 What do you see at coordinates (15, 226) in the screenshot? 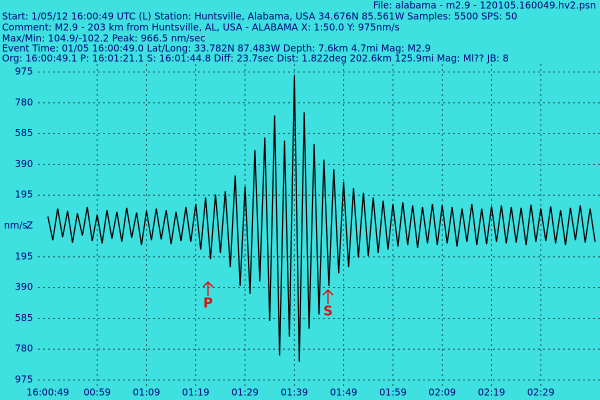
I see `y-axis-label: nm/s` at bounding box center [15, 226].